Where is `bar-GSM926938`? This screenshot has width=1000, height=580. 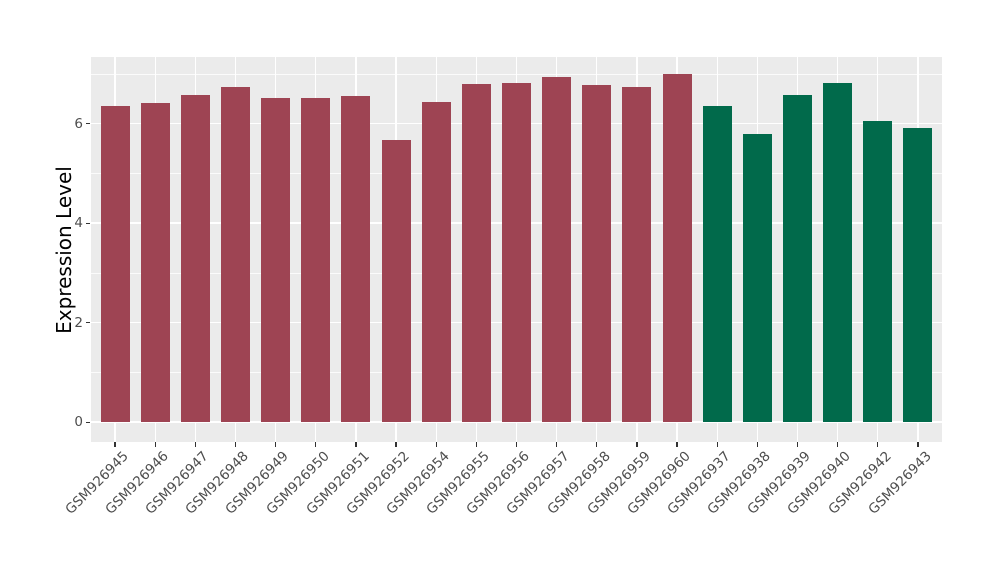
bar-GSM926938 is located at coordinates (757, 278).